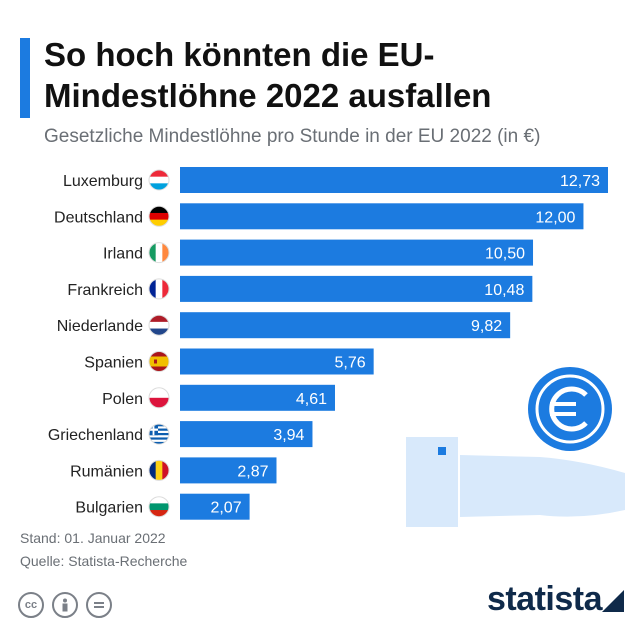 This screenshot has width=640, height=640. I want to click on value-label: 2,87, so click(252, 471).